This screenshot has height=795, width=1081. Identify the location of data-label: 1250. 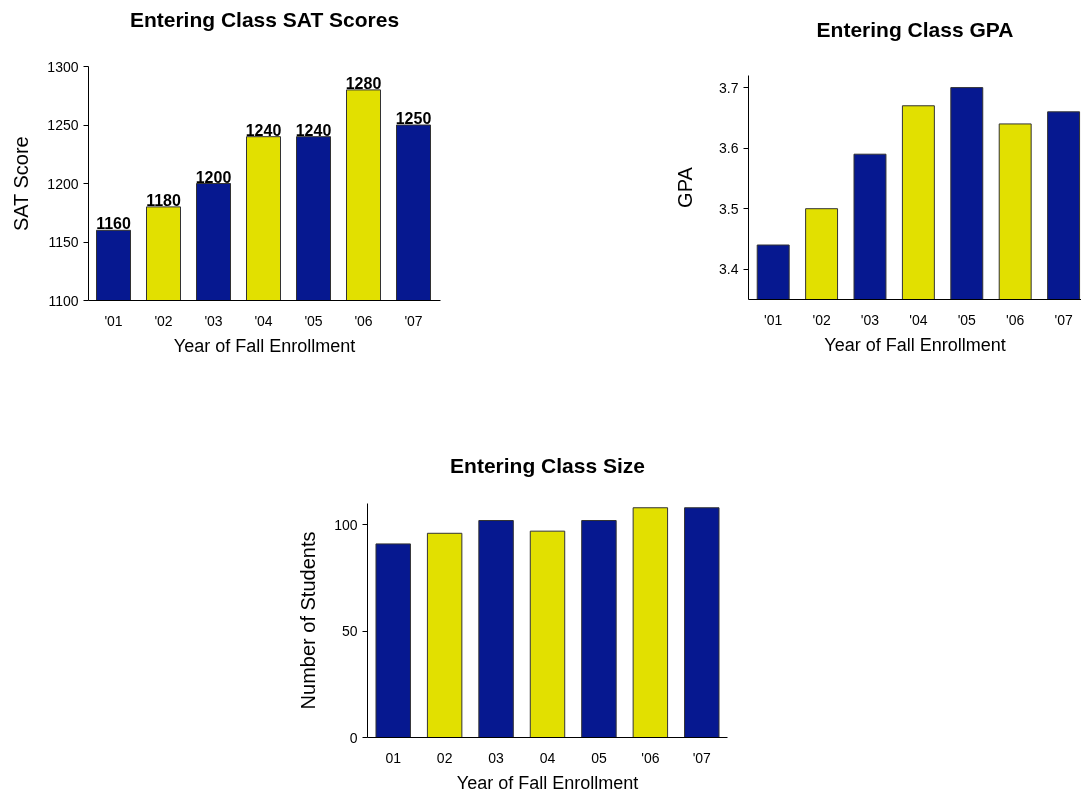
(413, 118).